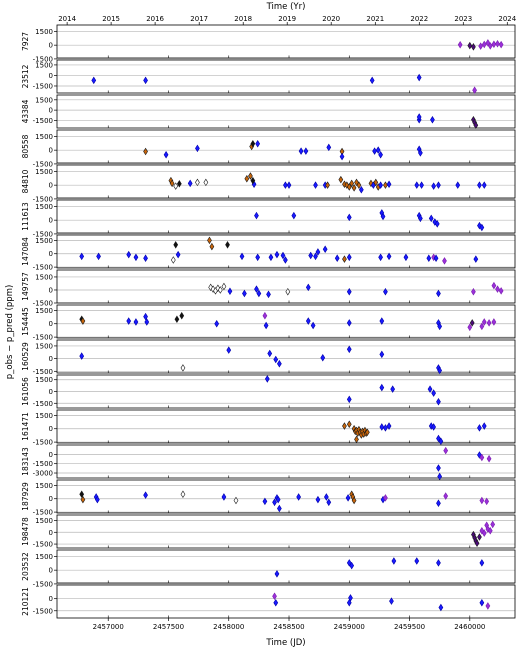 Image resolution: width=520 pixels, height=650 pixels. Describe the element at coordinates (10, 332) in the screenshot. I see `y-axis-title: p_obs − p_pred (ppm)` at that location.